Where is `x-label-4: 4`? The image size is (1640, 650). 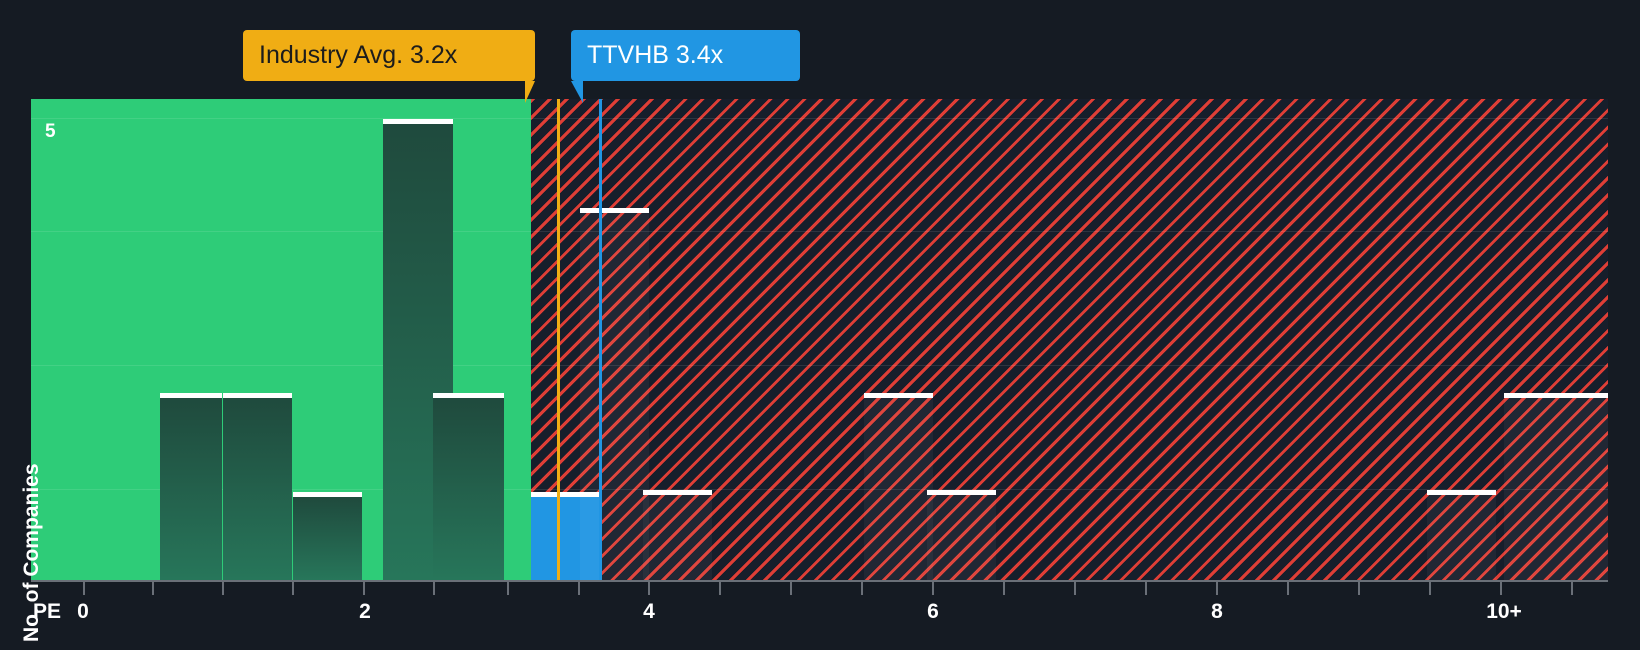 x-label-4: 4 is located at coordinates (649, 611).